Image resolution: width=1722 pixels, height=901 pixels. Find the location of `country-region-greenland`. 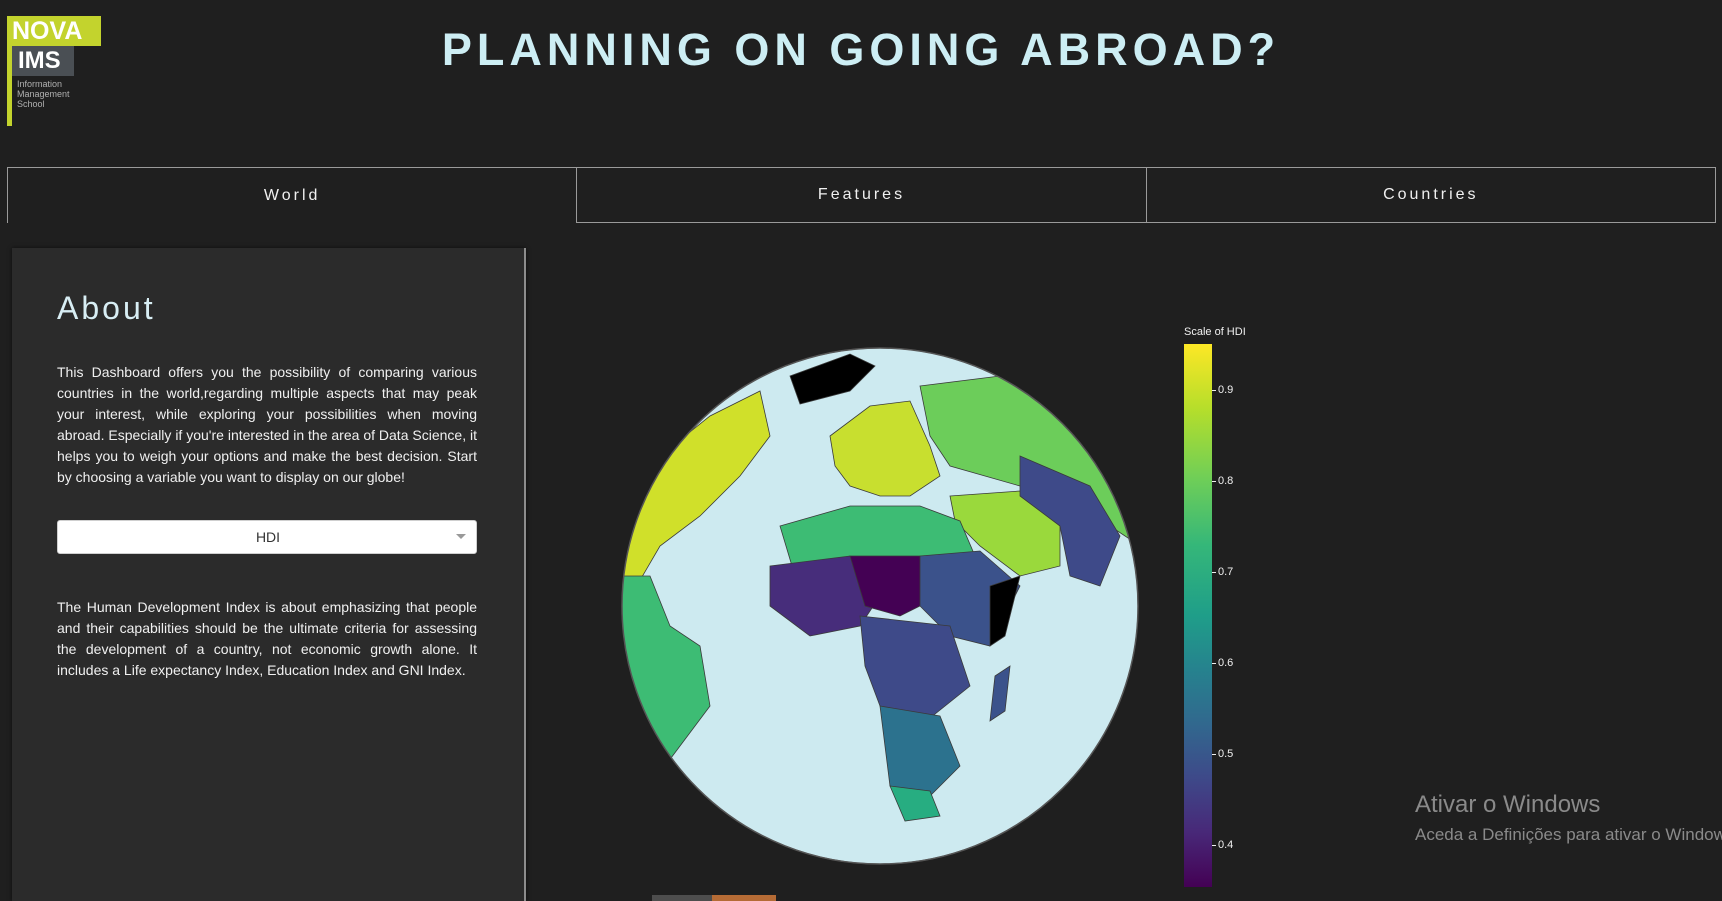

country-region-greenland is located at coordinates (832, 379).